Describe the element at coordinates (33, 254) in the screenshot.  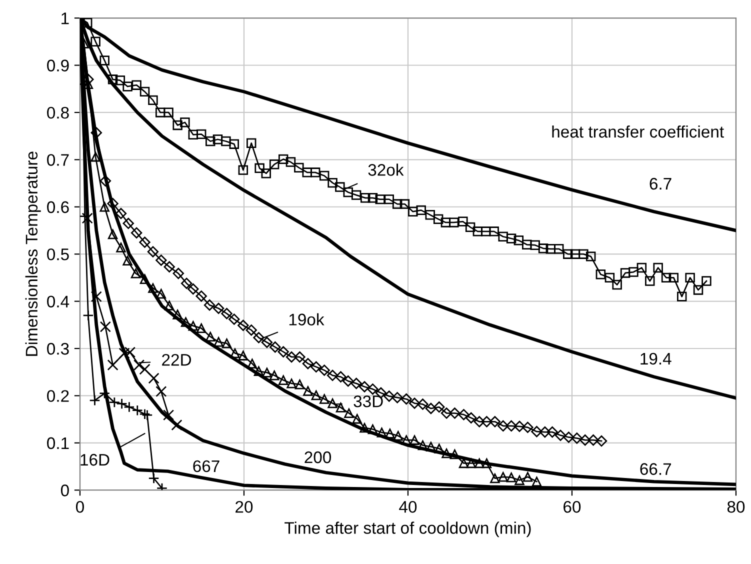
I see `y-axis-title: Dimensionless Temperature` at that location.